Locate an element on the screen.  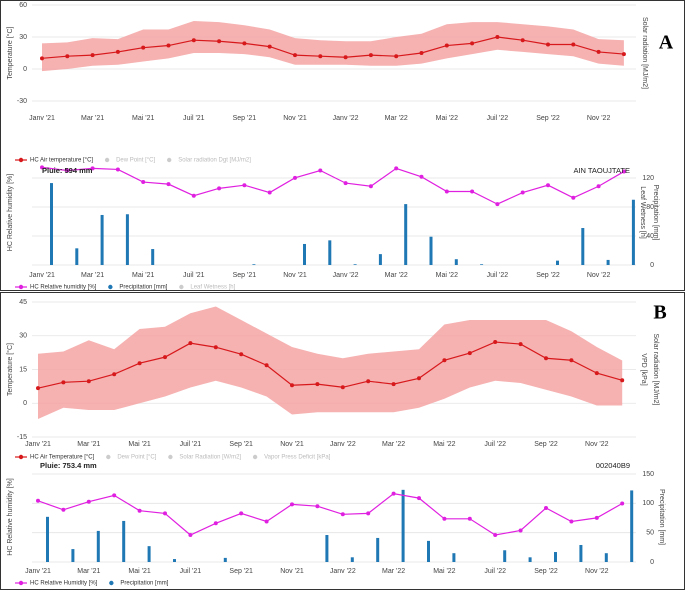
y2-tick-label: 100 is located at coordinates (648, 503).